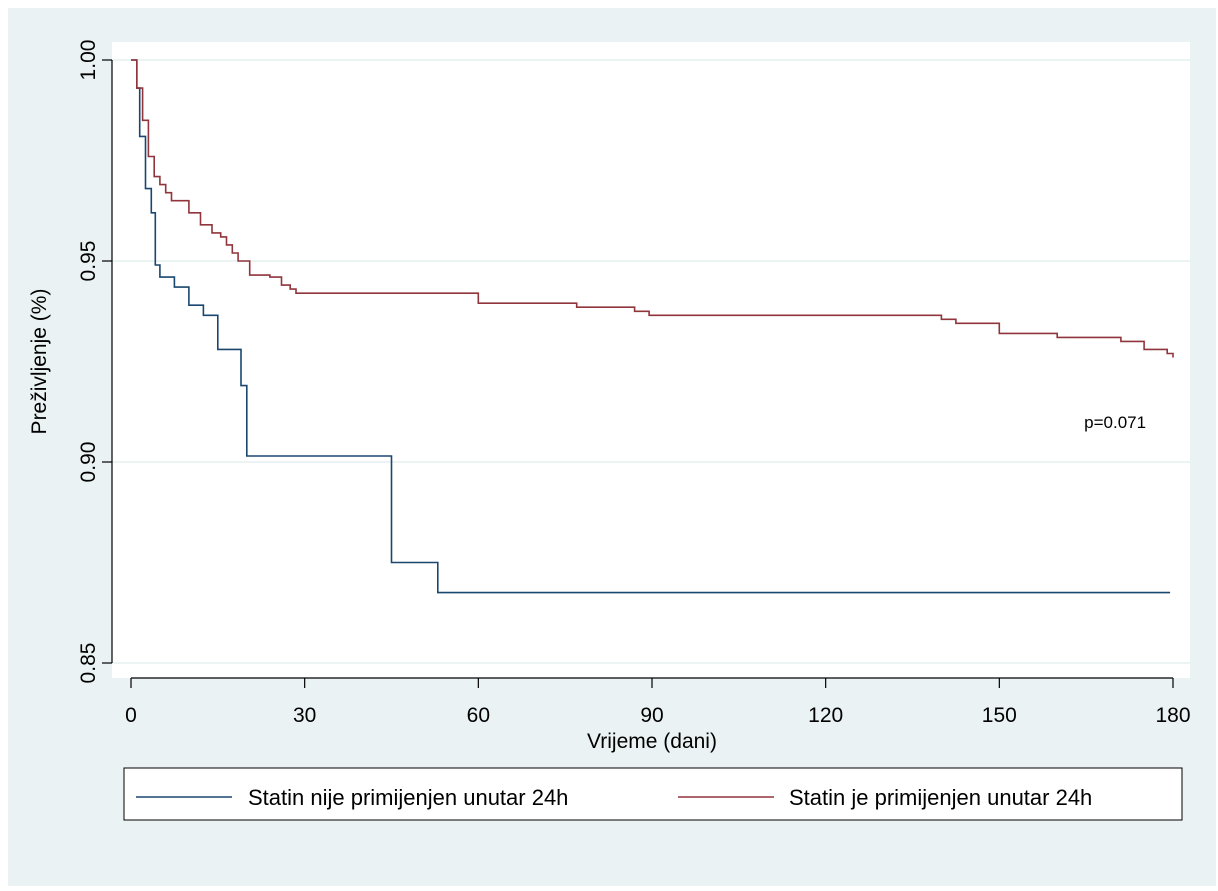 The height and width of the screenshot is (891, 1218). What do you see at coordinates (131, 715) in the screenshot?
I see `x-tick-label-0: 0` at bounding box center [131, 715].